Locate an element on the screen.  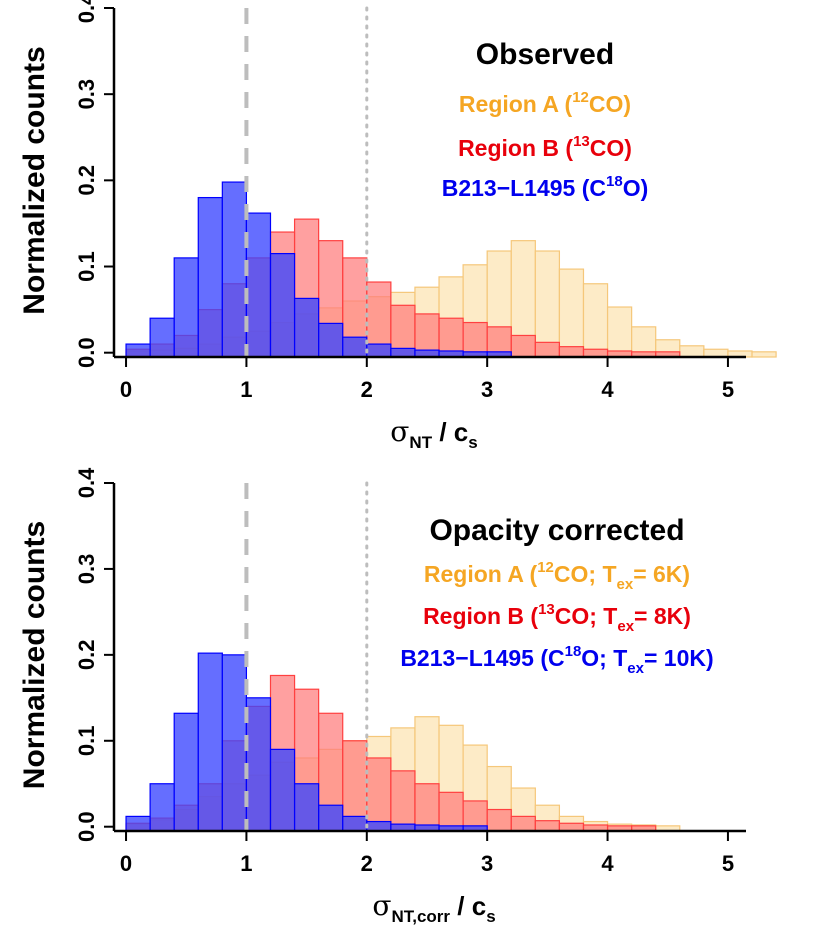
legend-title: Opacity corrected is located at coordinates (556, 530).